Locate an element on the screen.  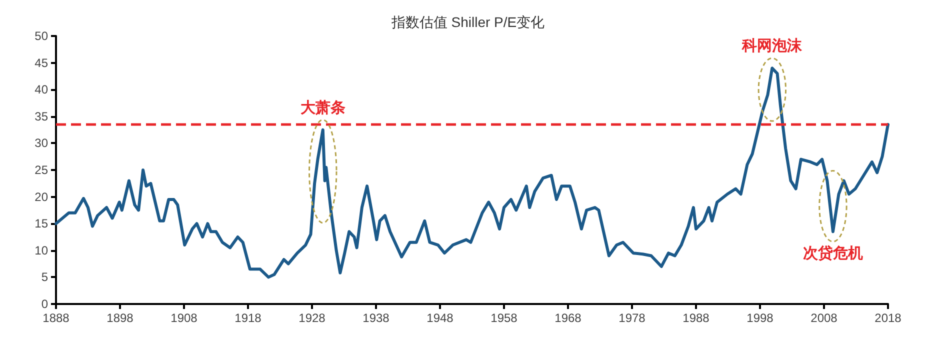
x-tick-label: 1968 is located at coordinates (568, 318).